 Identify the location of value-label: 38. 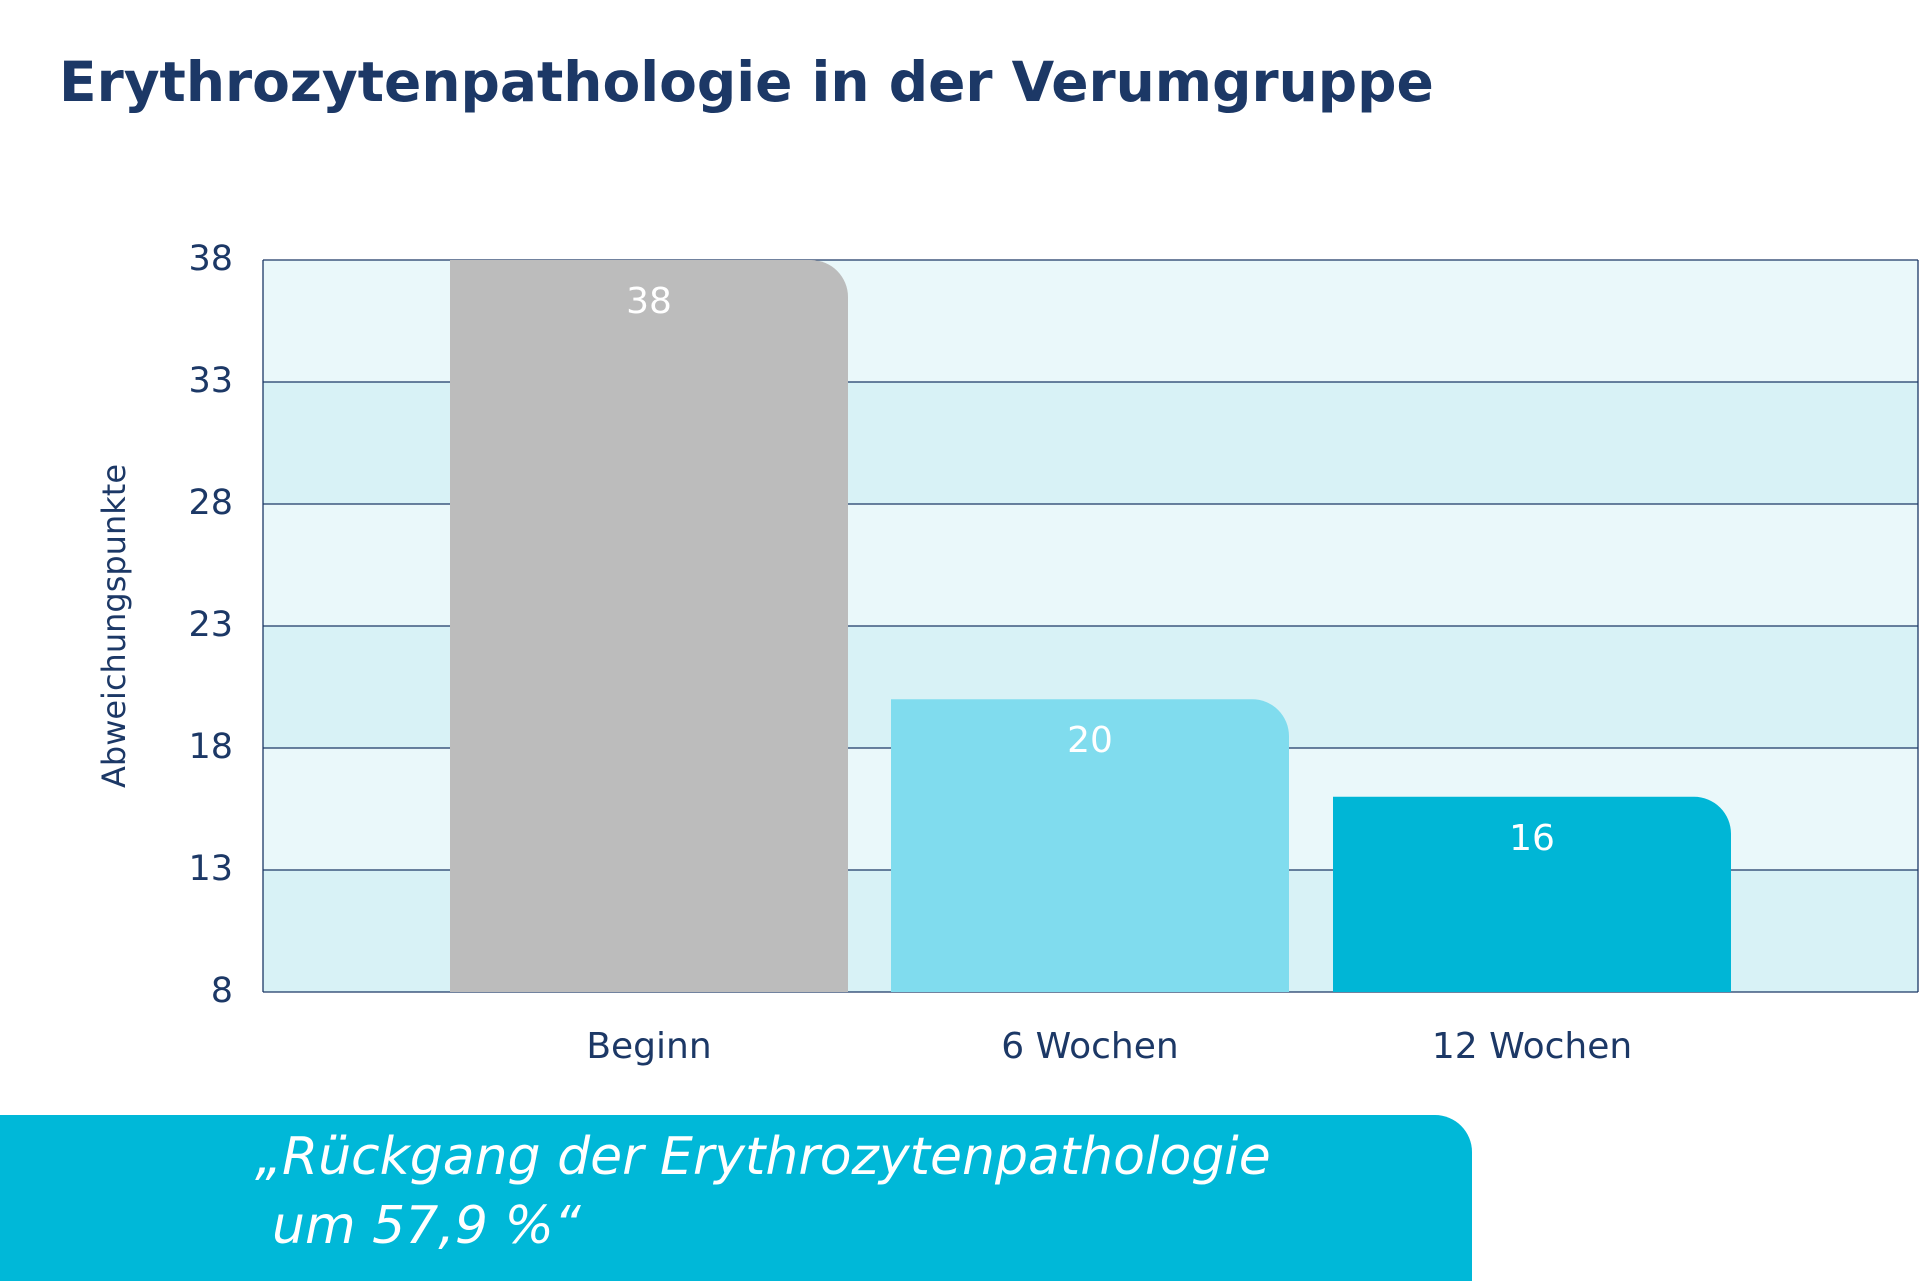
(649, 301).